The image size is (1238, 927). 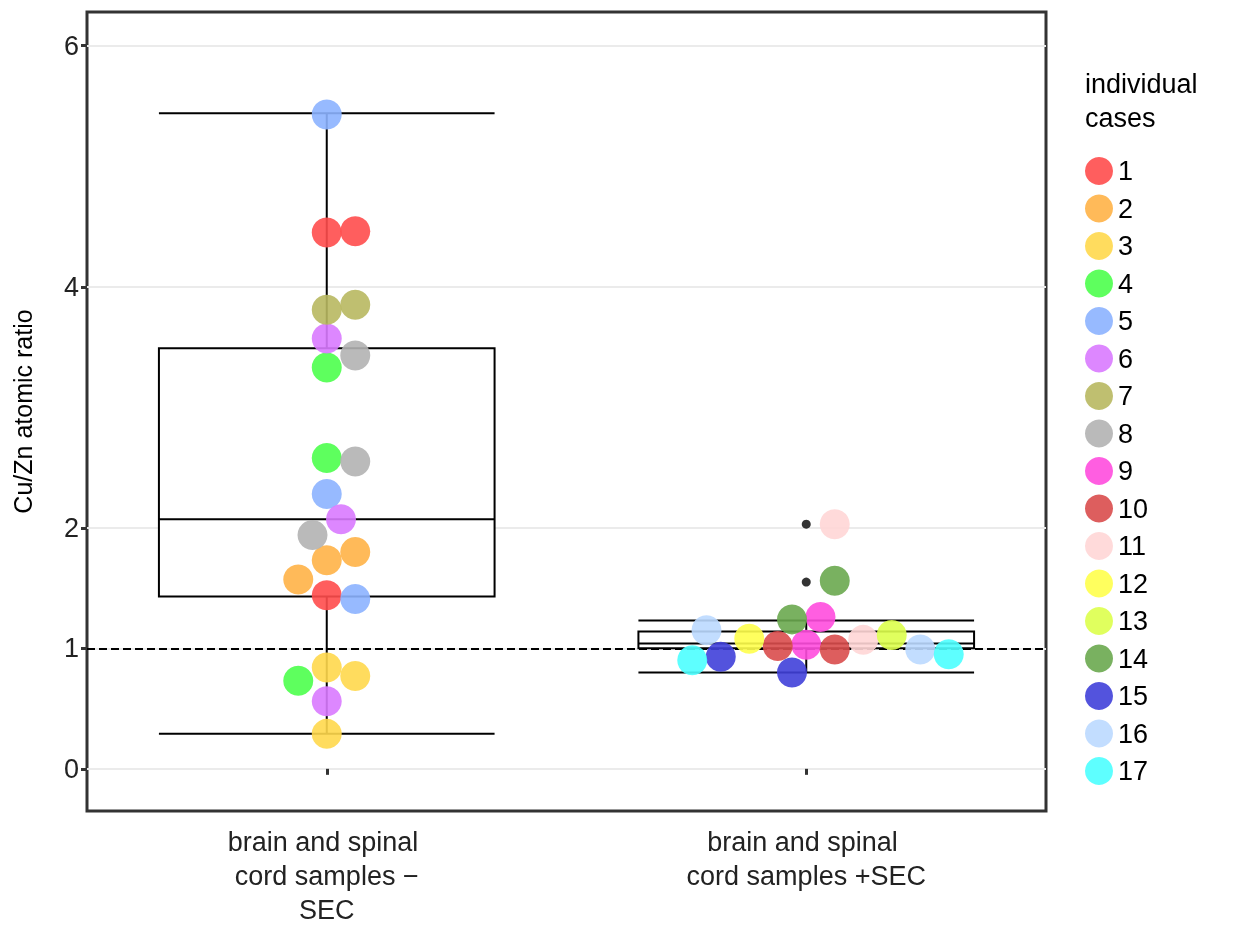 What do you see at coordinates (1141, 101) in the screenshot?
I see `legend-title: individual cases` at bounding box center [1141, 101].